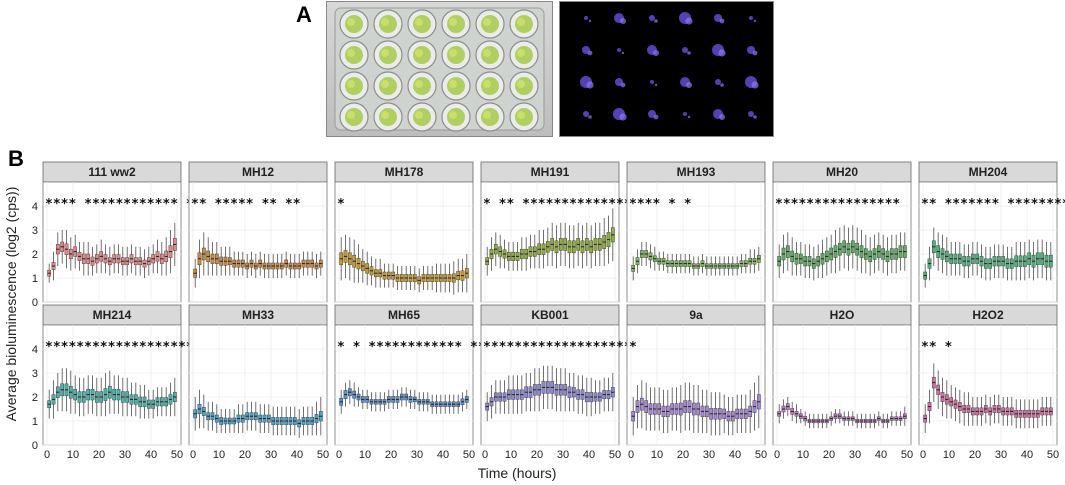  I want to click on significance-stars: * ** *******************, so click(577, 204).